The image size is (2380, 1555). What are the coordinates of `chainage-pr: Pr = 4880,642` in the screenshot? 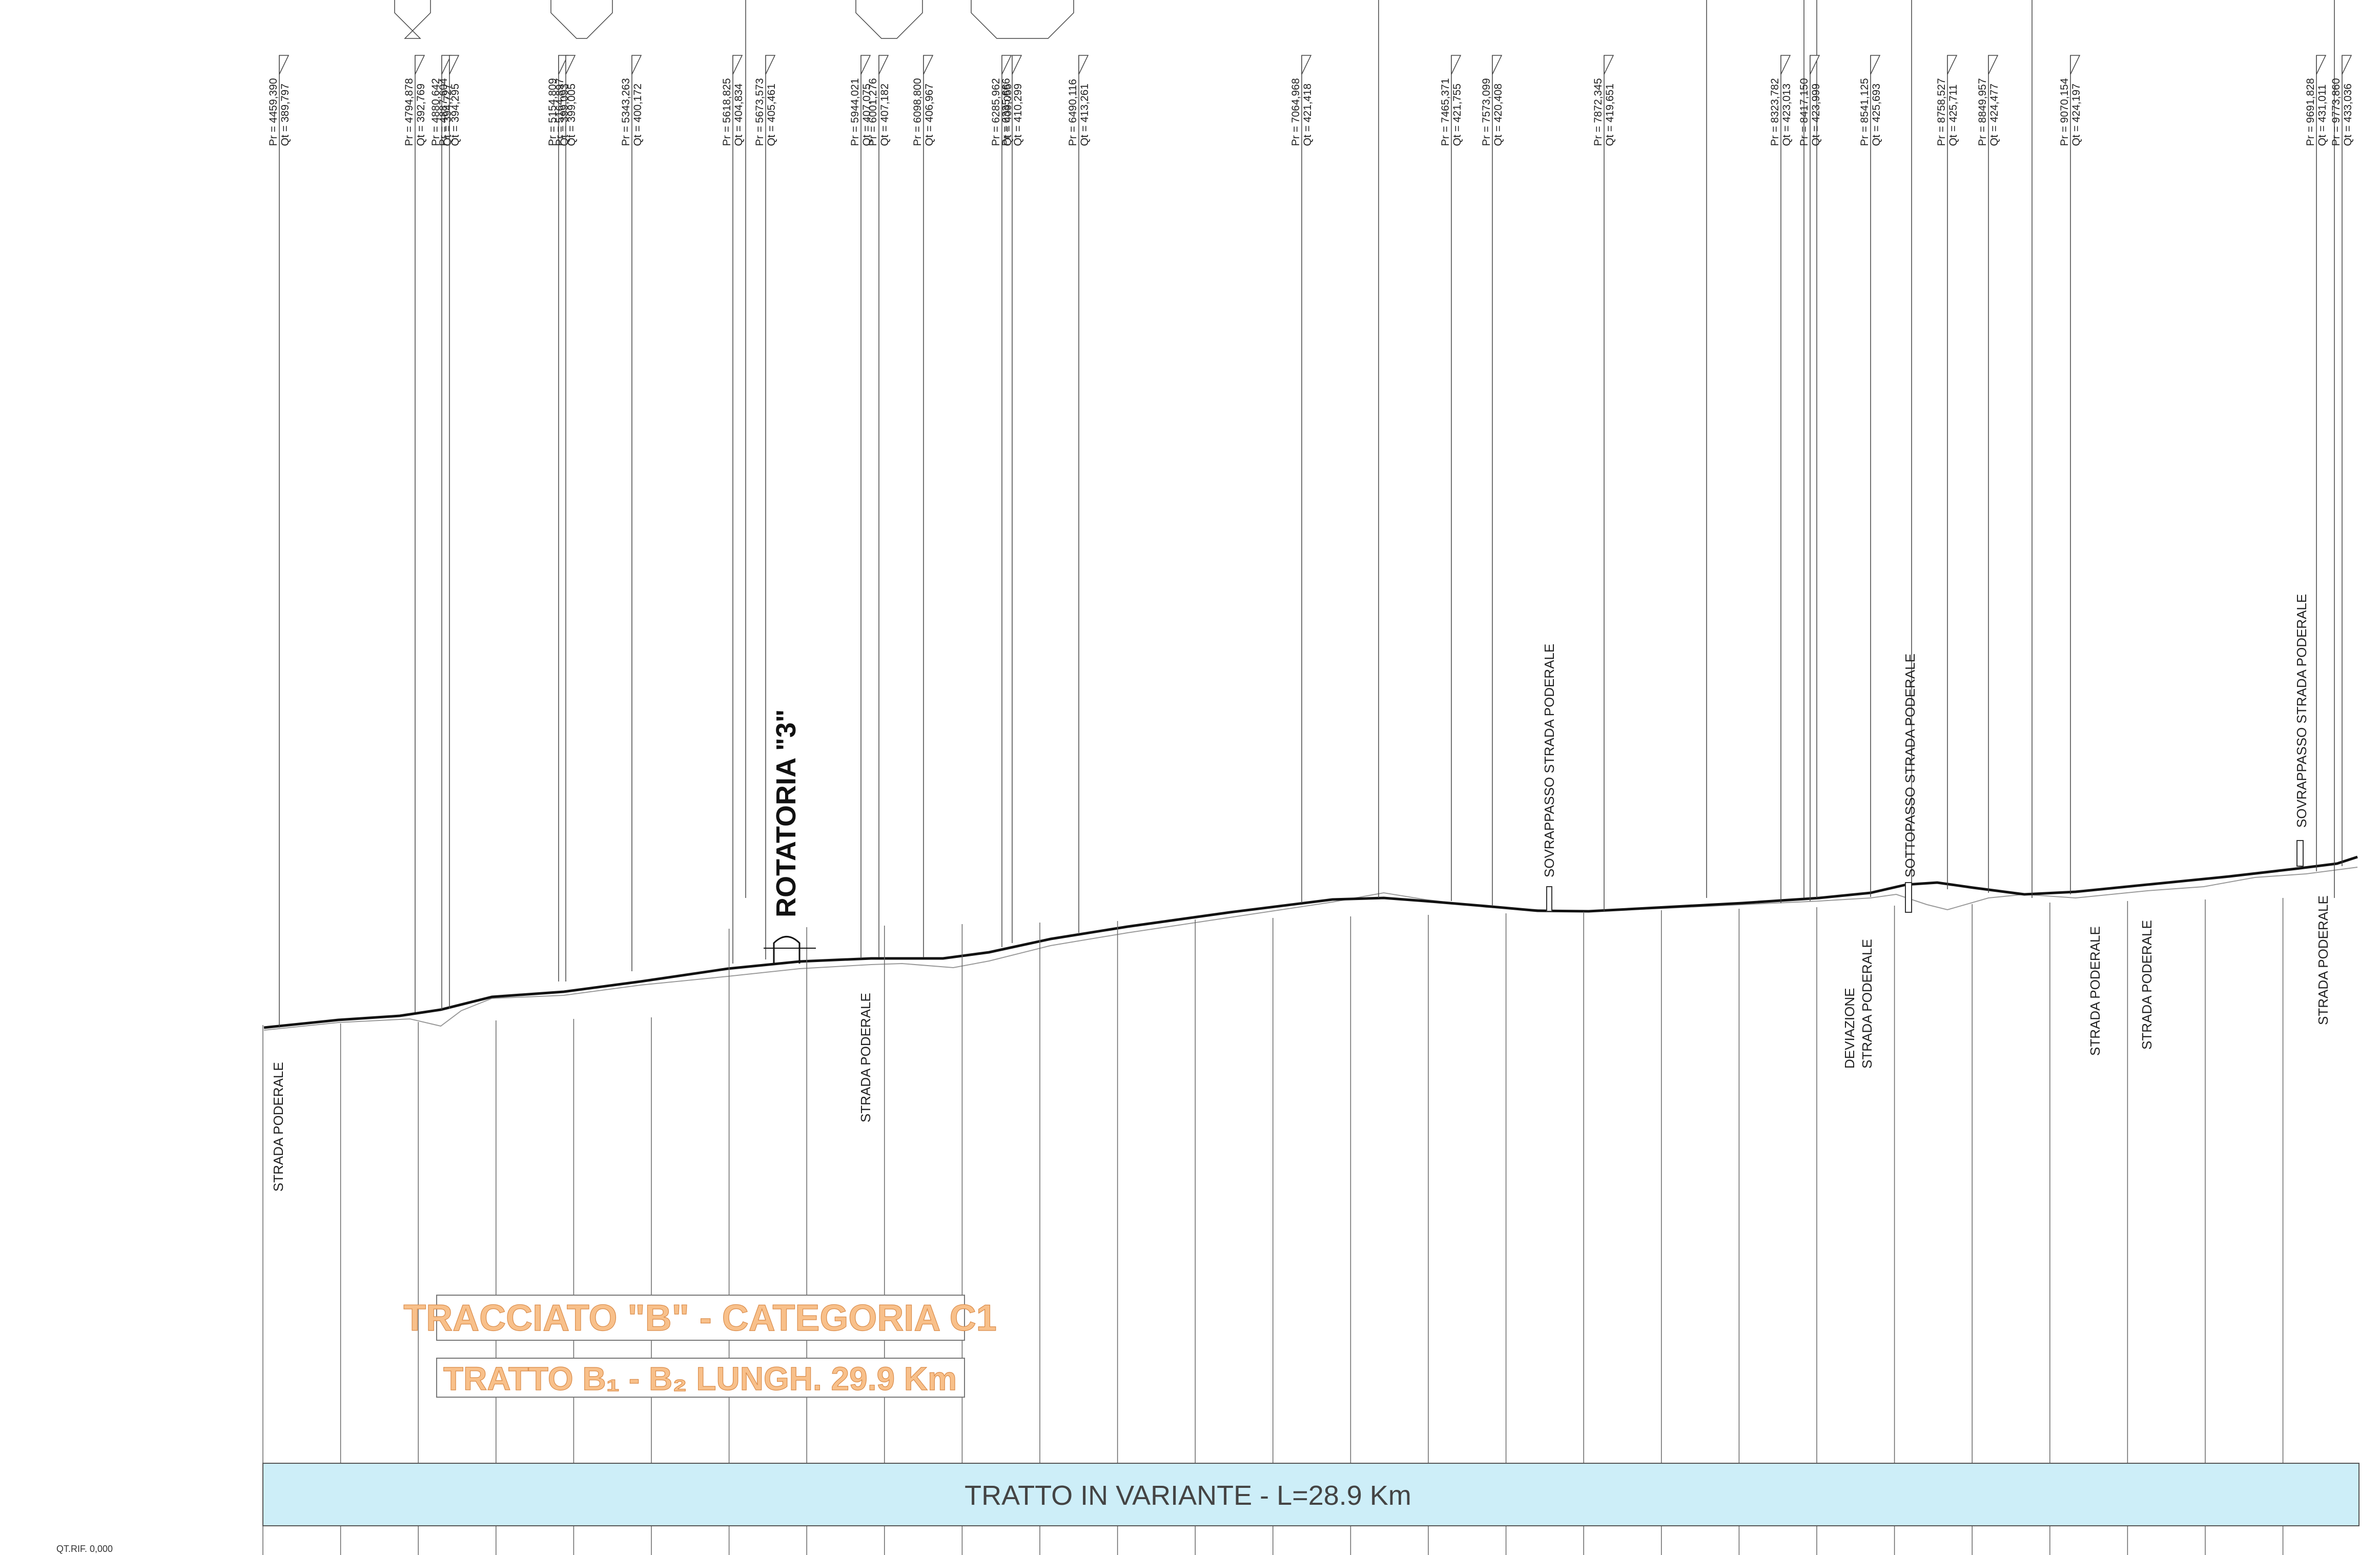 It's located at (436, 112).